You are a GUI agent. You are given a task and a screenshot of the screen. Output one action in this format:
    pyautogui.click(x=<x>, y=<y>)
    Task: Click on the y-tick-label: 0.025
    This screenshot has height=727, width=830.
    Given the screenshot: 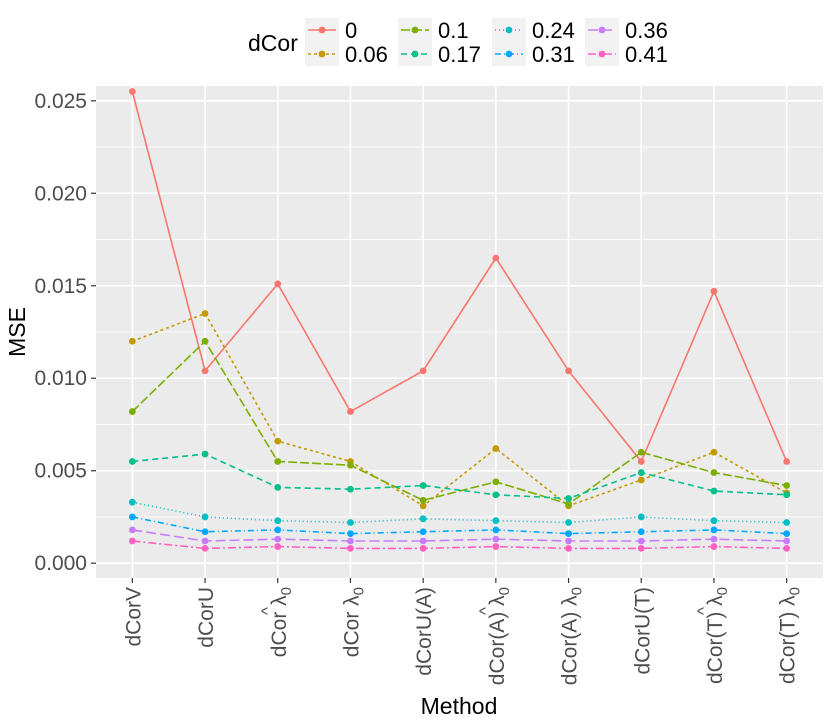 What is the action you would take?
    pyautogui.click(x=60, y=101)
    